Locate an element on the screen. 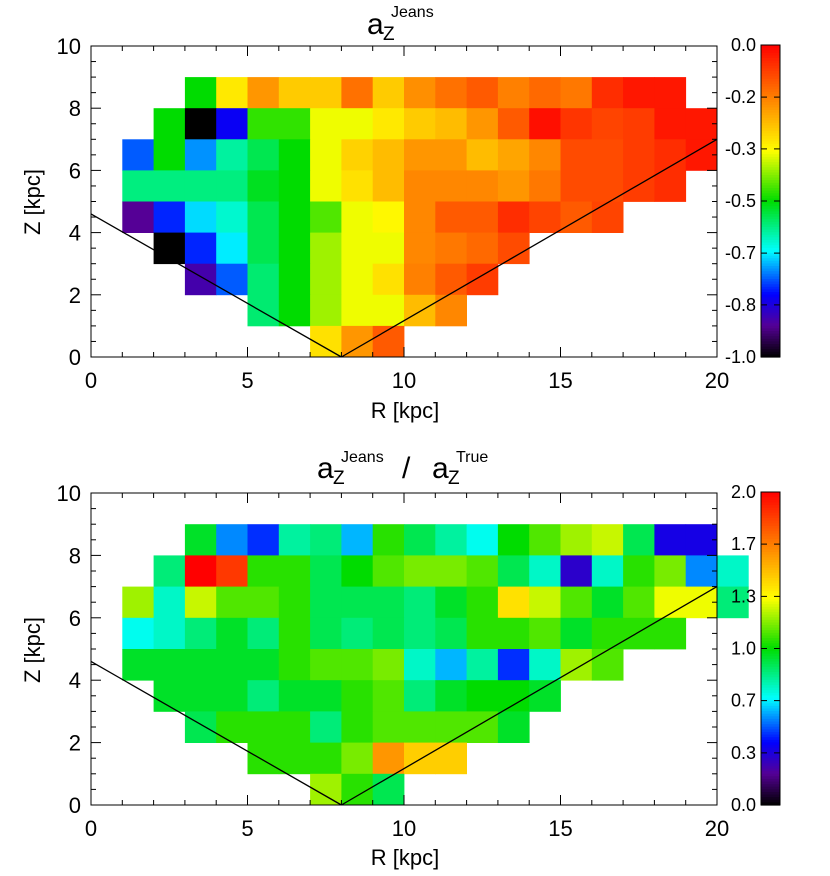 The width and height of the screenshot is (830, 876). colorbar-tick-label: -0.3 is located at coordinates (740, 149).